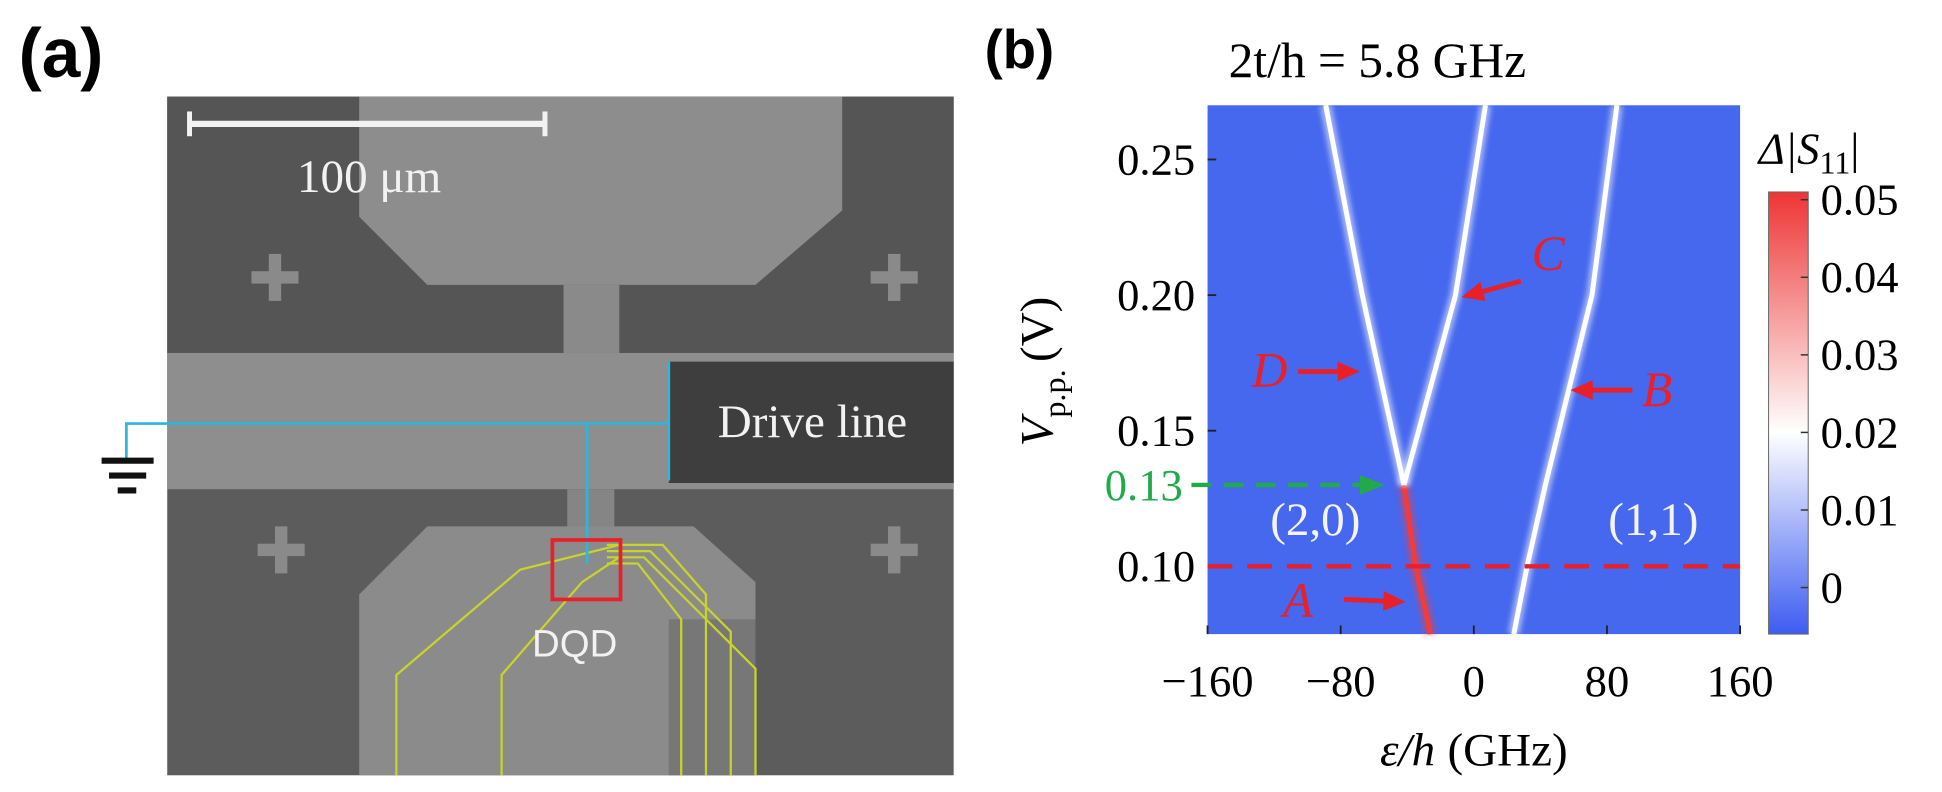 The image size is (1942, 792). What do you see at coordinates (1144, 485) in the screenshot?
I see `marker-label: 0.13` at bounding box center [1144, 485].